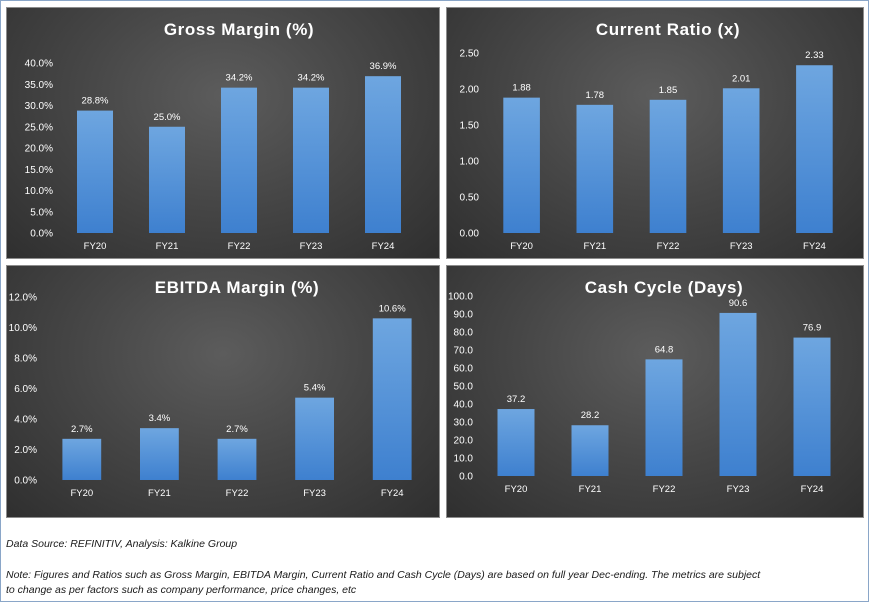  What do you see at coordinates (167, 117) in the screenshot?
I see `data-label-fy21: 25.0%` at bounding box center [167, 117].